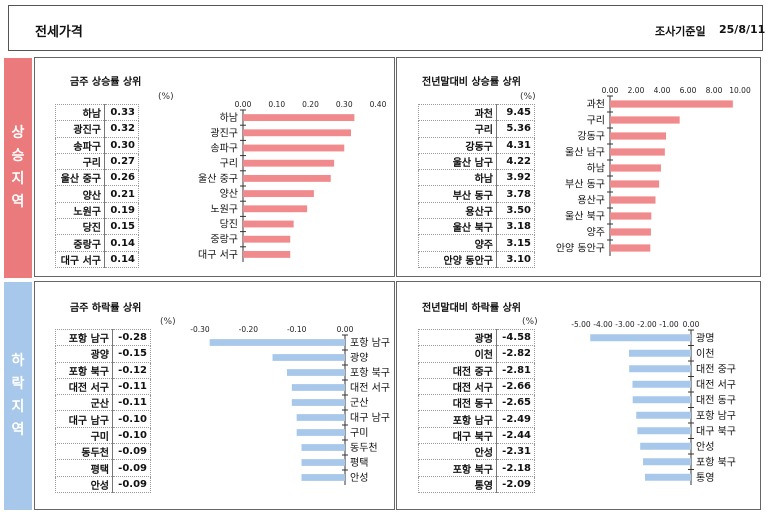  I want to click on region-name: 광진구, so click(80, 129).